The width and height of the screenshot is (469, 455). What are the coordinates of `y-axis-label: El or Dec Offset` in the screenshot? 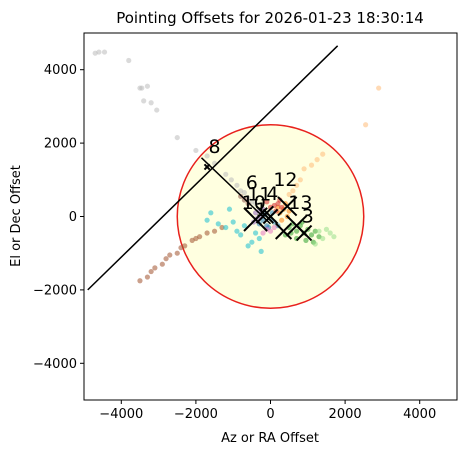 It's located at (16, 216).